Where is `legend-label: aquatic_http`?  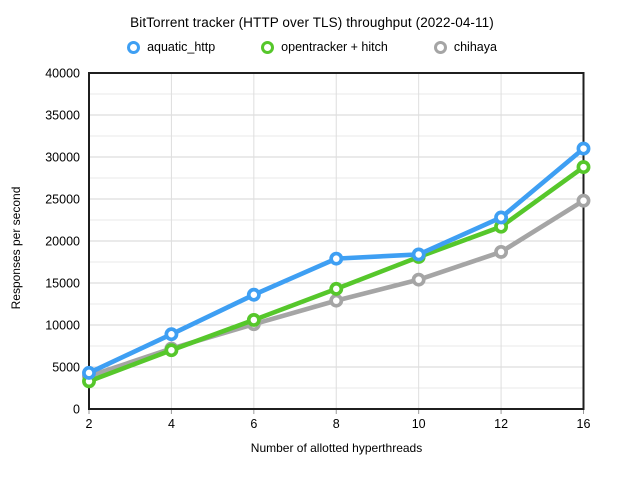 legend-label: aquatic_http is located at coordinates (181, 47).